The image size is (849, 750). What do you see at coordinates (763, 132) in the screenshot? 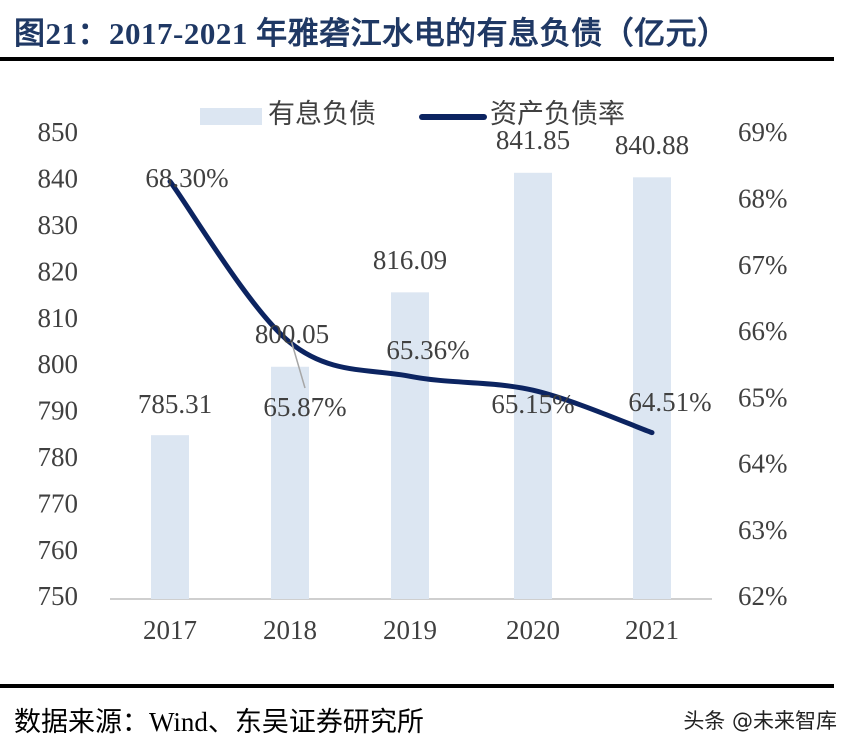
I see `right-axis-tick: 69%` at bounding box center [763, 132].